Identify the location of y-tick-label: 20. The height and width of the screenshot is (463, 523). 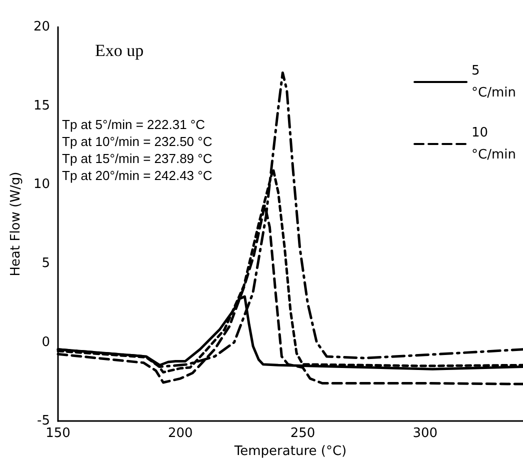
(41, 27).